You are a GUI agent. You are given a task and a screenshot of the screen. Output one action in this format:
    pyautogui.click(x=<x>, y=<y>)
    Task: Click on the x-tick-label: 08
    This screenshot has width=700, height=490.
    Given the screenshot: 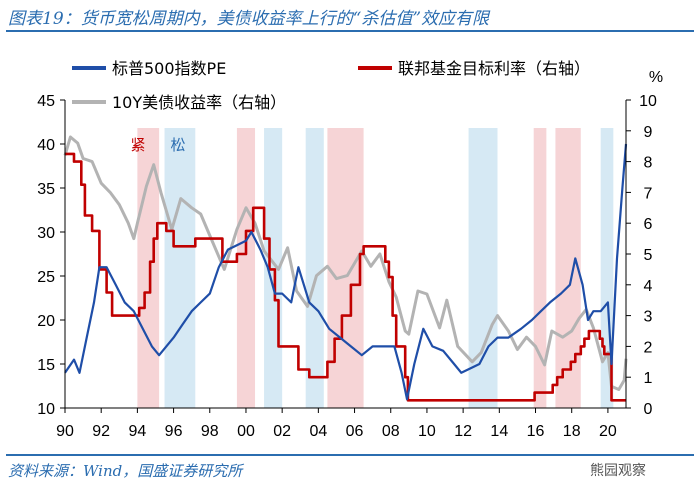 What is the action you would take?
    pyautogui.click(x=391, y=431)
    